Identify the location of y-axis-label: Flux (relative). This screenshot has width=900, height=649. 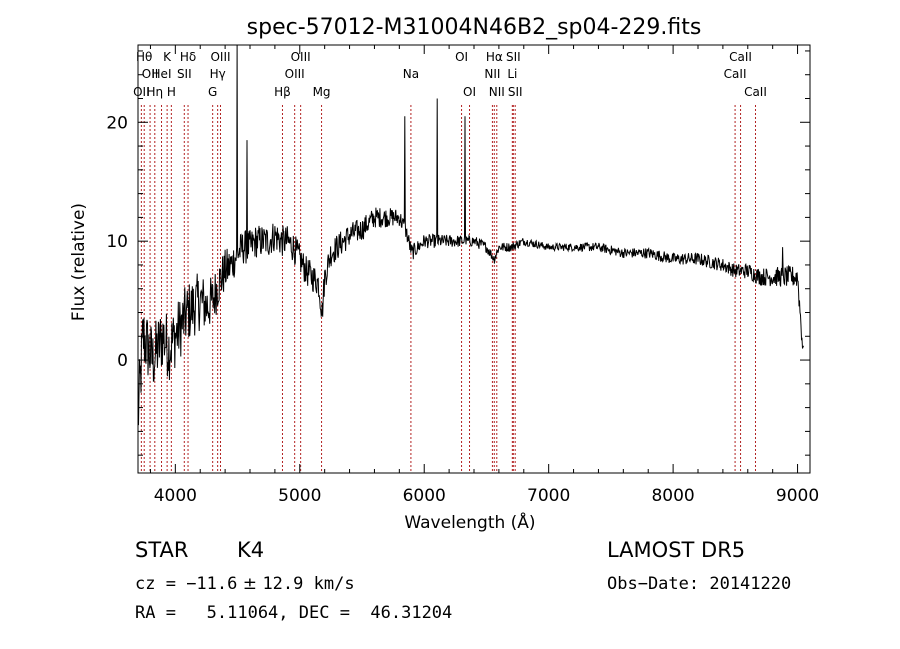
(79, 262).